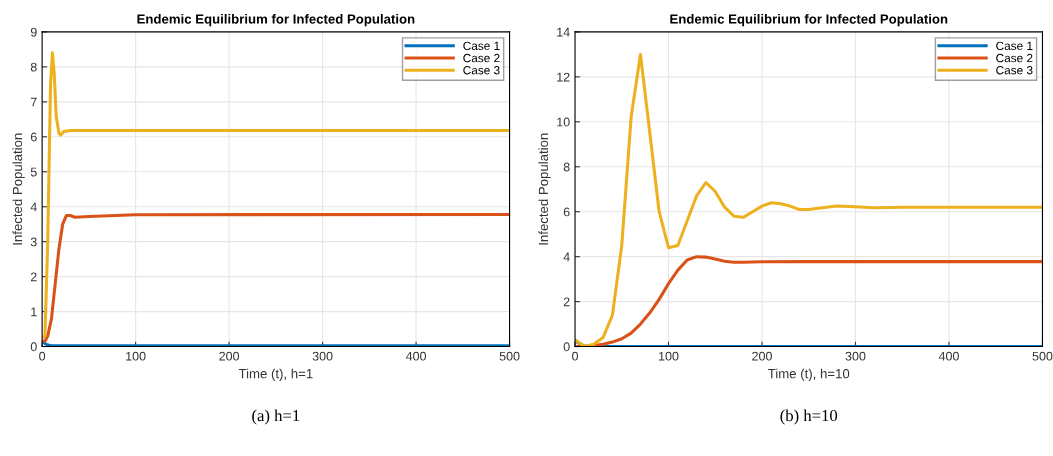 The image size is (1053, 456). What do you see at coordinates (809, 417) in the screenshot?
I see `text: (b) h=10` at bounding box center [809, 417].